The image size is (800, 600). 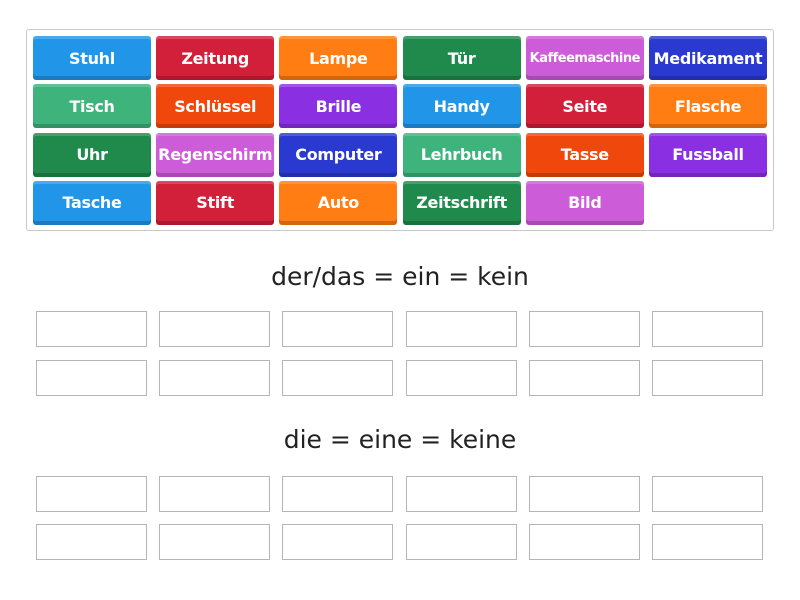 I want to click on word-tile: Fussball, so click(x=708, y=154).